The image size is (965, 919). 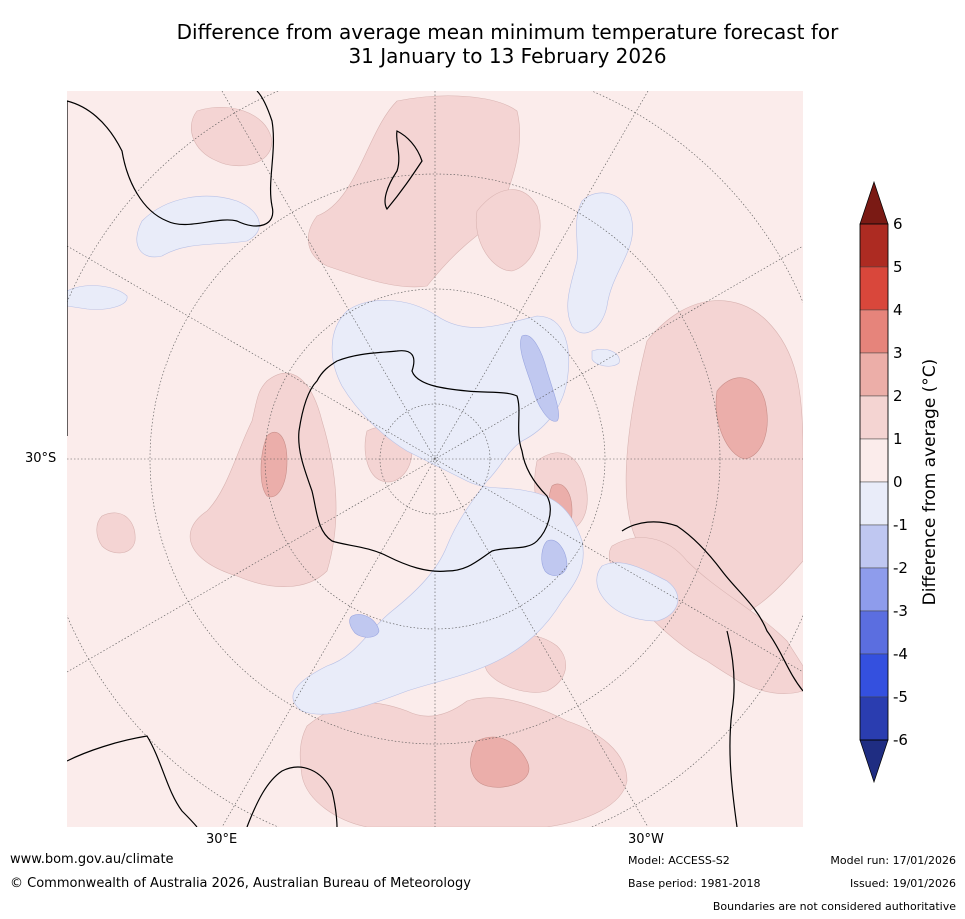 I want to click on colorbar-tick-label: 1, so click(x=898, y=439).